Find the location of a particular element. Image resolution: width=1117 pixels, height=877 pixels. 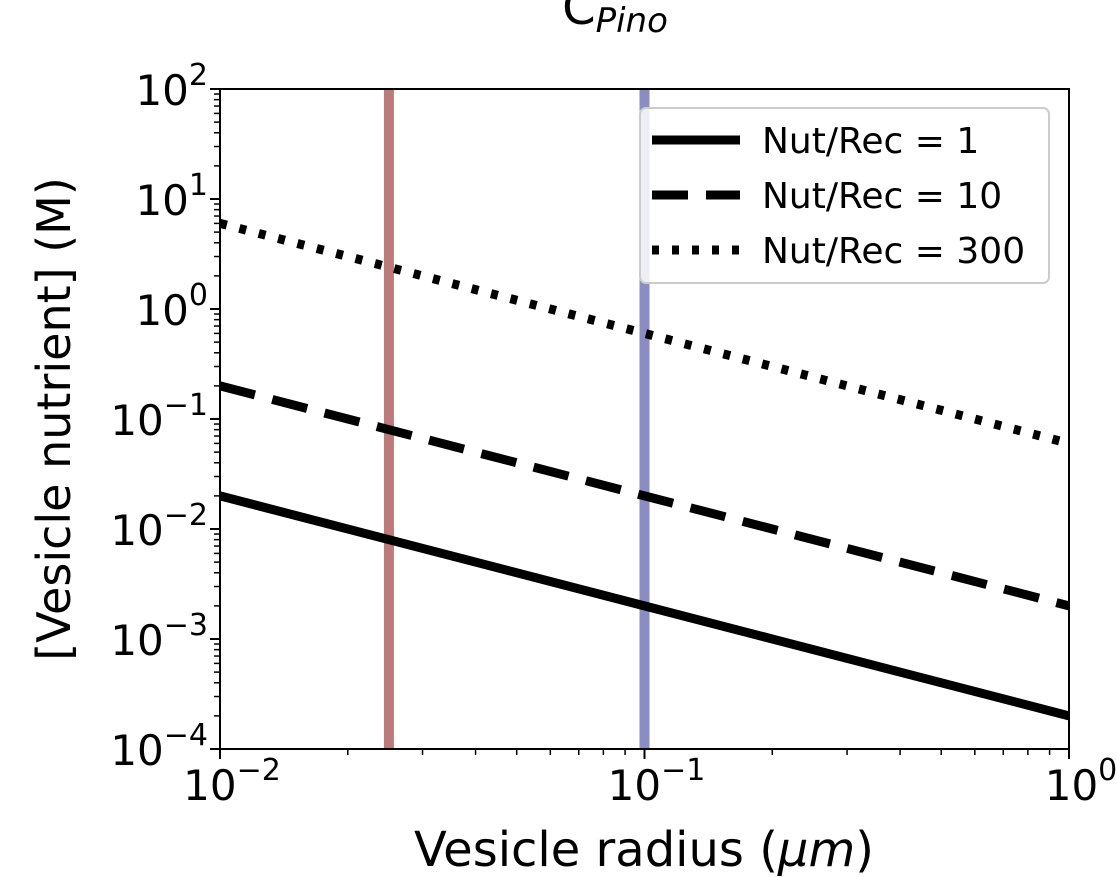

y-tick-label: 10⁻² is located at coordinates (159, 526).